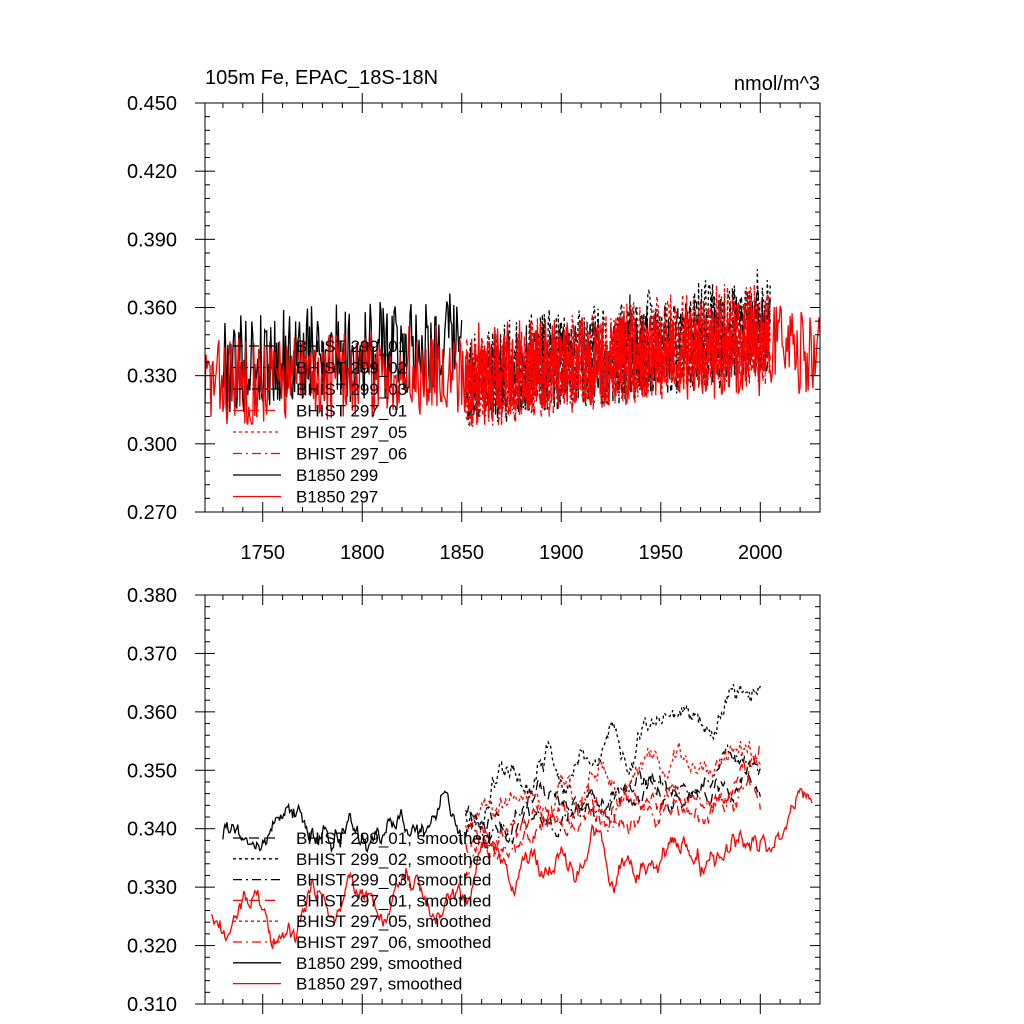 The width and height of the screenshot is (1024, 1024). I want to click on chart-units: nmol/m^3, so click(777, 84).